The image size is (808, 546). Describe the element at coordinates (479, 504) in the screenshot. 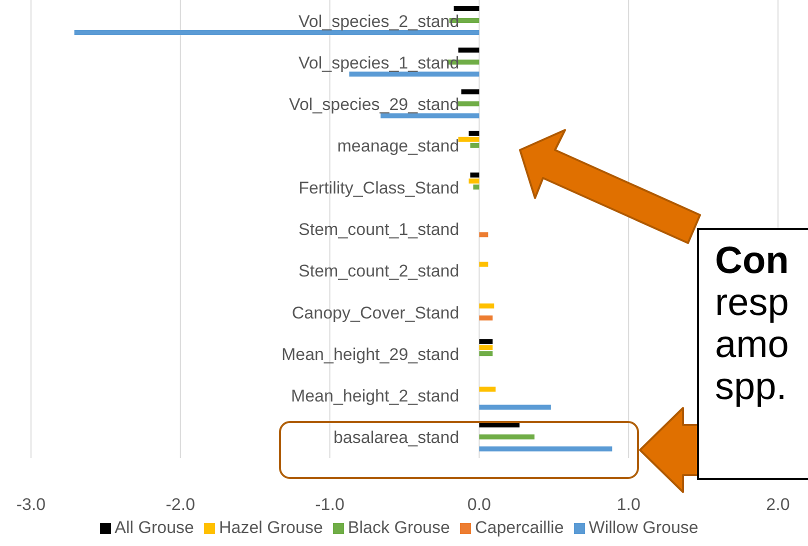

I see `x-tick-label: 0.0` at that location.